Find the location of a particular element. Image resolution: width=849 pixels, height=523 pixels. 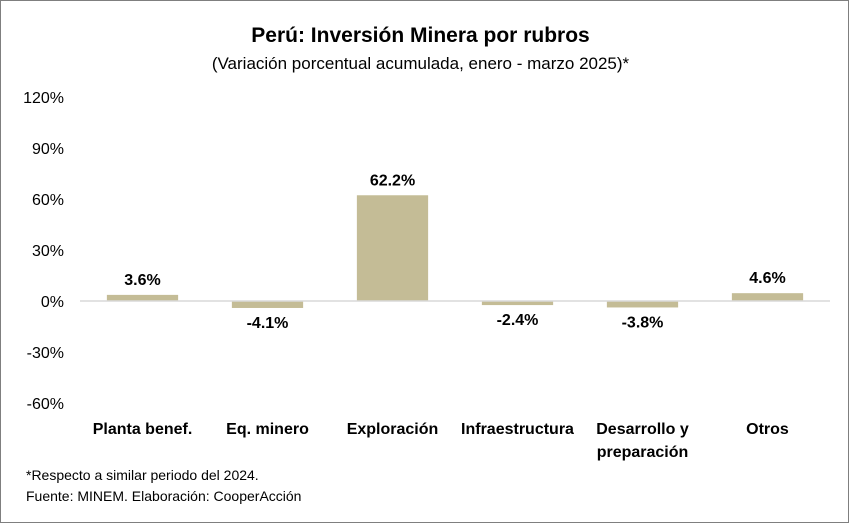

y-tick-label: 30% is located at coordinates (48, 251).